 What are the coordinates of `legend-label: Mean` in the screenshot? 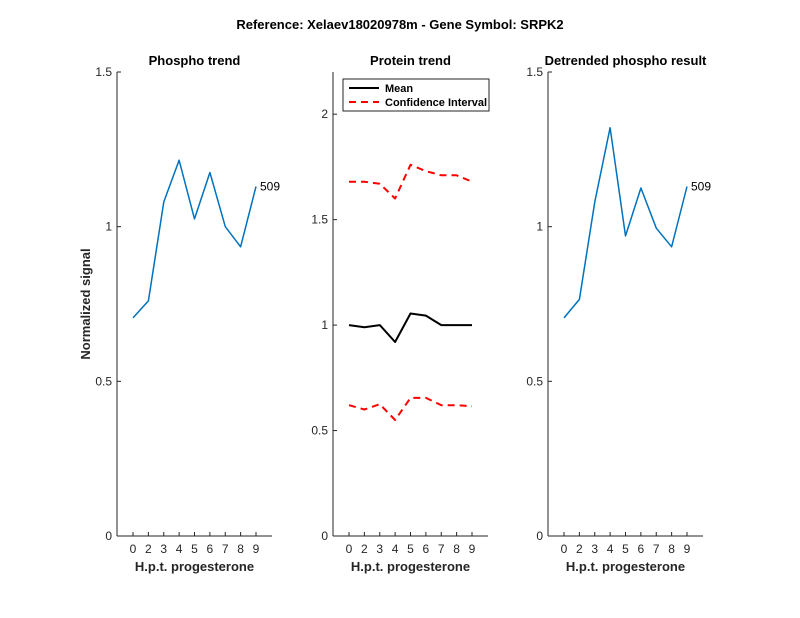 It's located at (399, 89).